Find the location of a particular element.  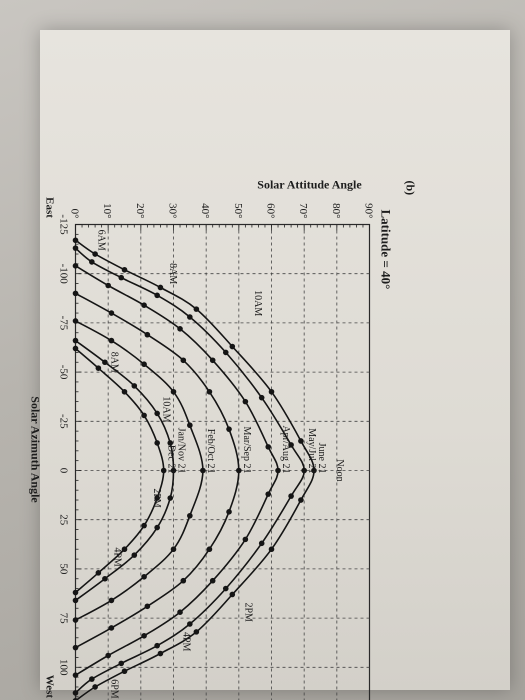

x-tick-label: -75 is located at coordinates (64, 323).